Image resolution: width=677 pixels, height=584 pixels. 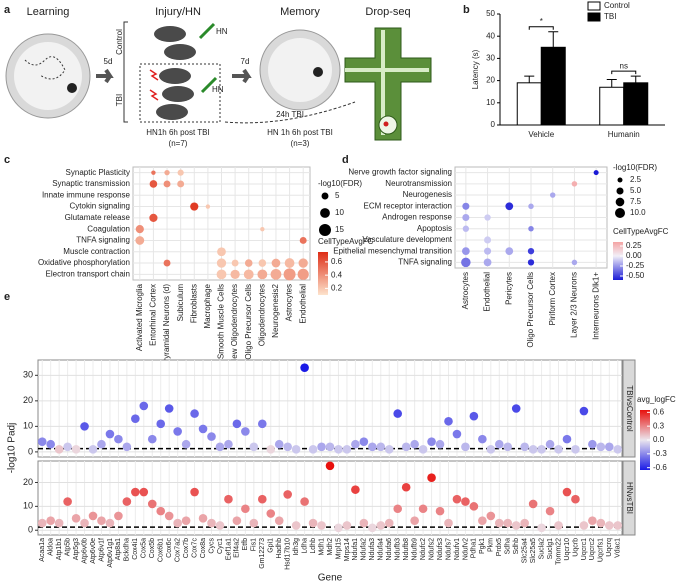 What do you see at coordinates (609, 547) in the screenshot?
I see `x-tick-label: Uqcrq` at bounding box center [609, 547].